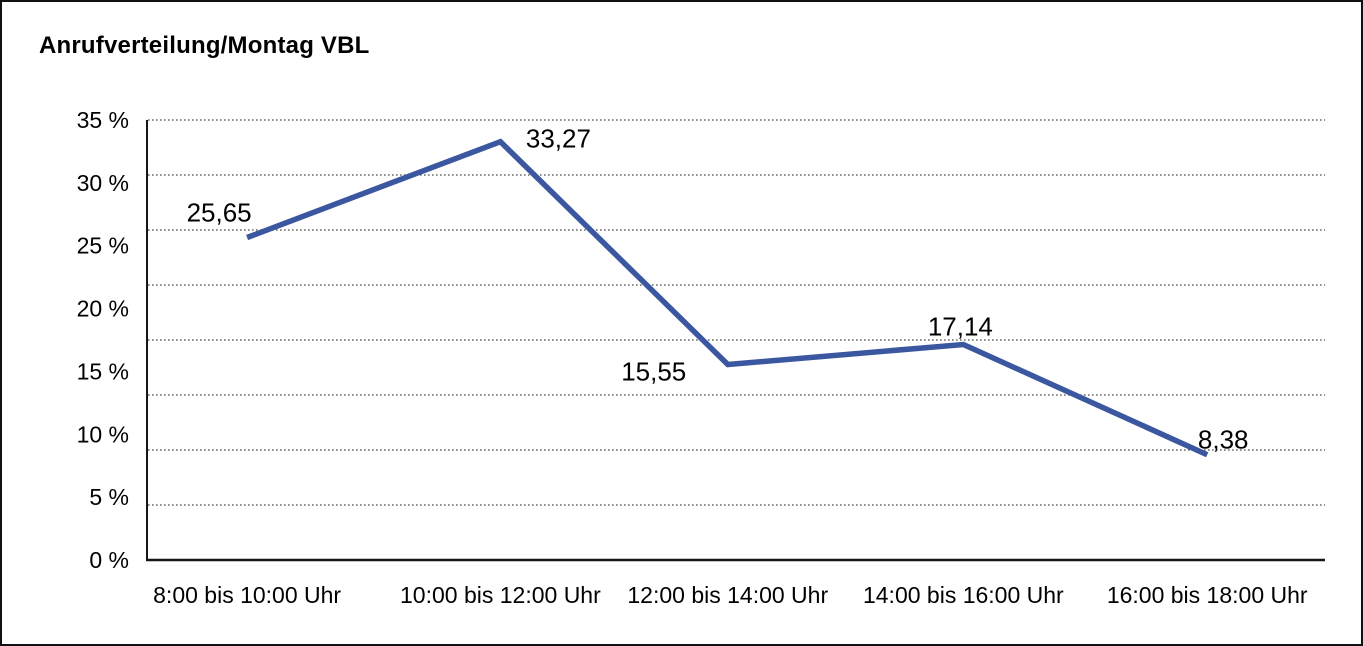  What do you see at coordinates (204, 45) in the screenshot?
I see `chart-title: Anrufverteilung/Montag VBL` at bounding box center [204, 45].